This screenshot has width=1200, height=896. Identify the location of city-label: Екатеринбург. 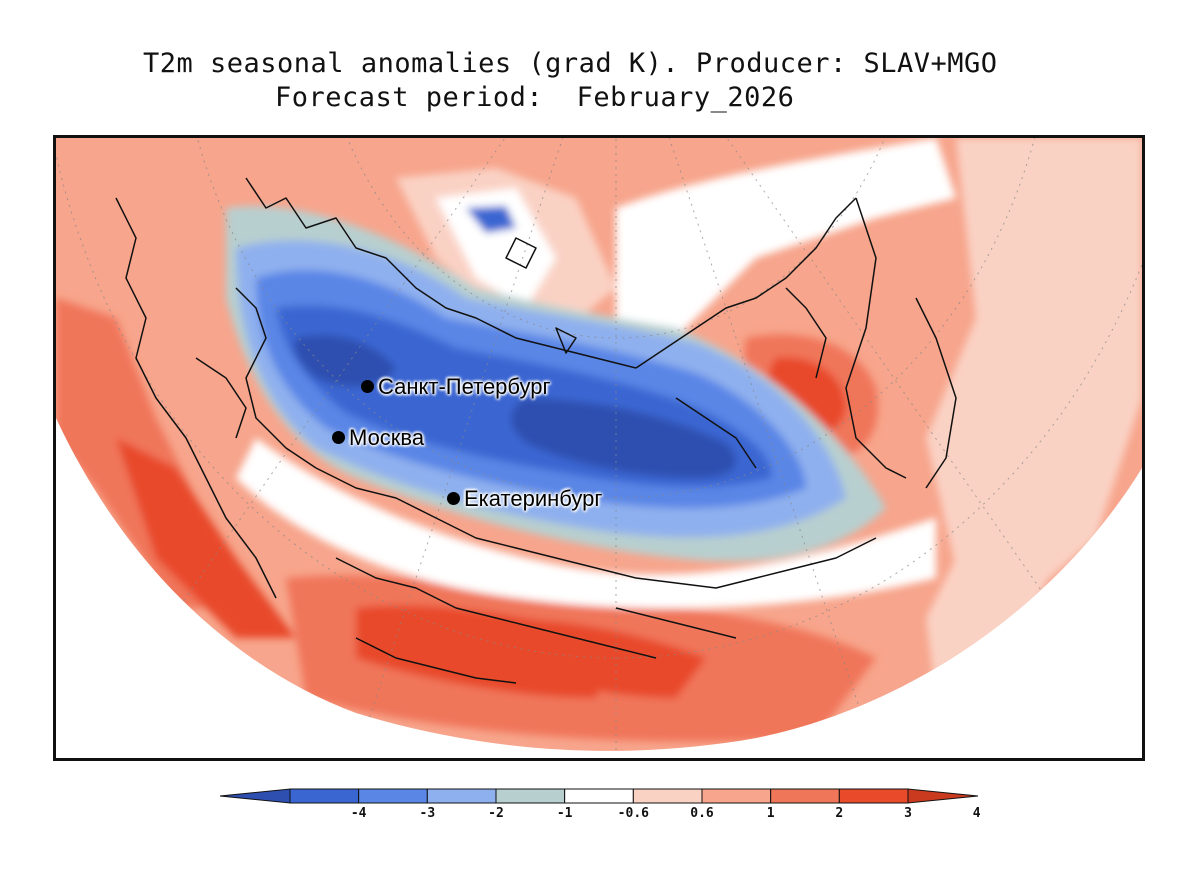
(533, 498).